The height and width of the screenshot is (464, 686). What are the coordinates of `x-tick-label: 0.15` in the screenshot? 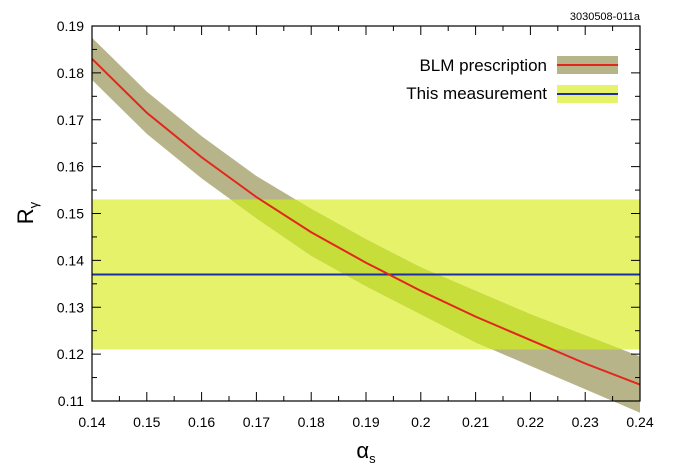 It's located at (146, 422).